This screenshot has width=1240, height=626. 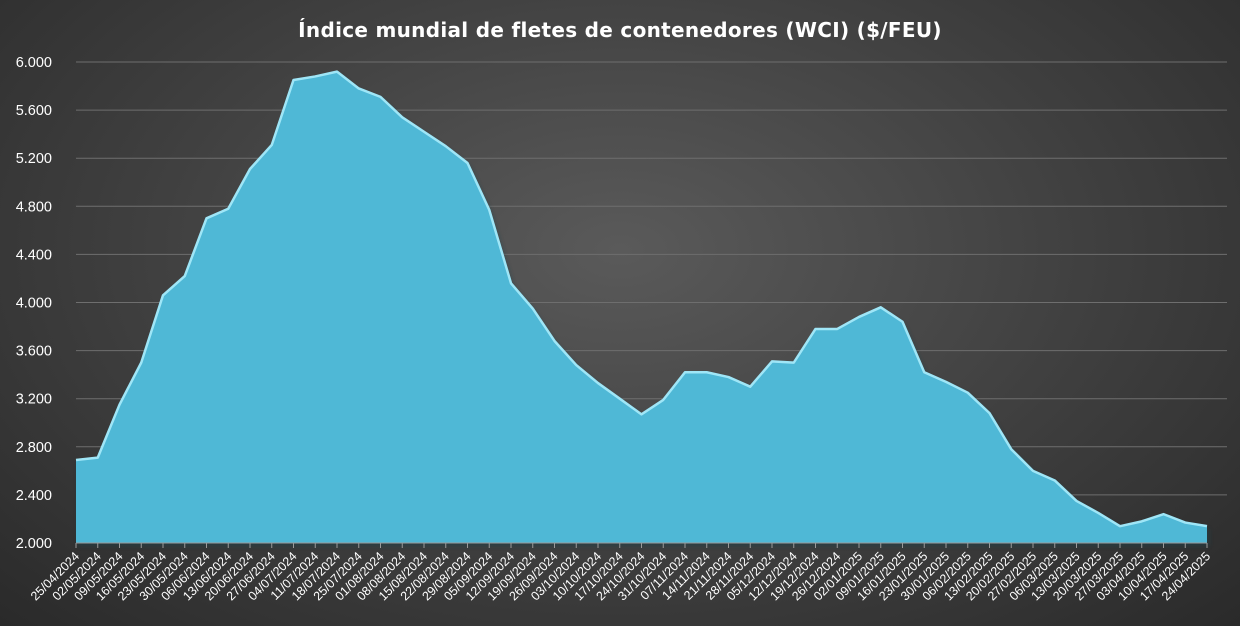 What do you see at coordinates (34, 400) in the screenshot?
I see `y-tick-label: 3.200` at bounding box center [34, 400].